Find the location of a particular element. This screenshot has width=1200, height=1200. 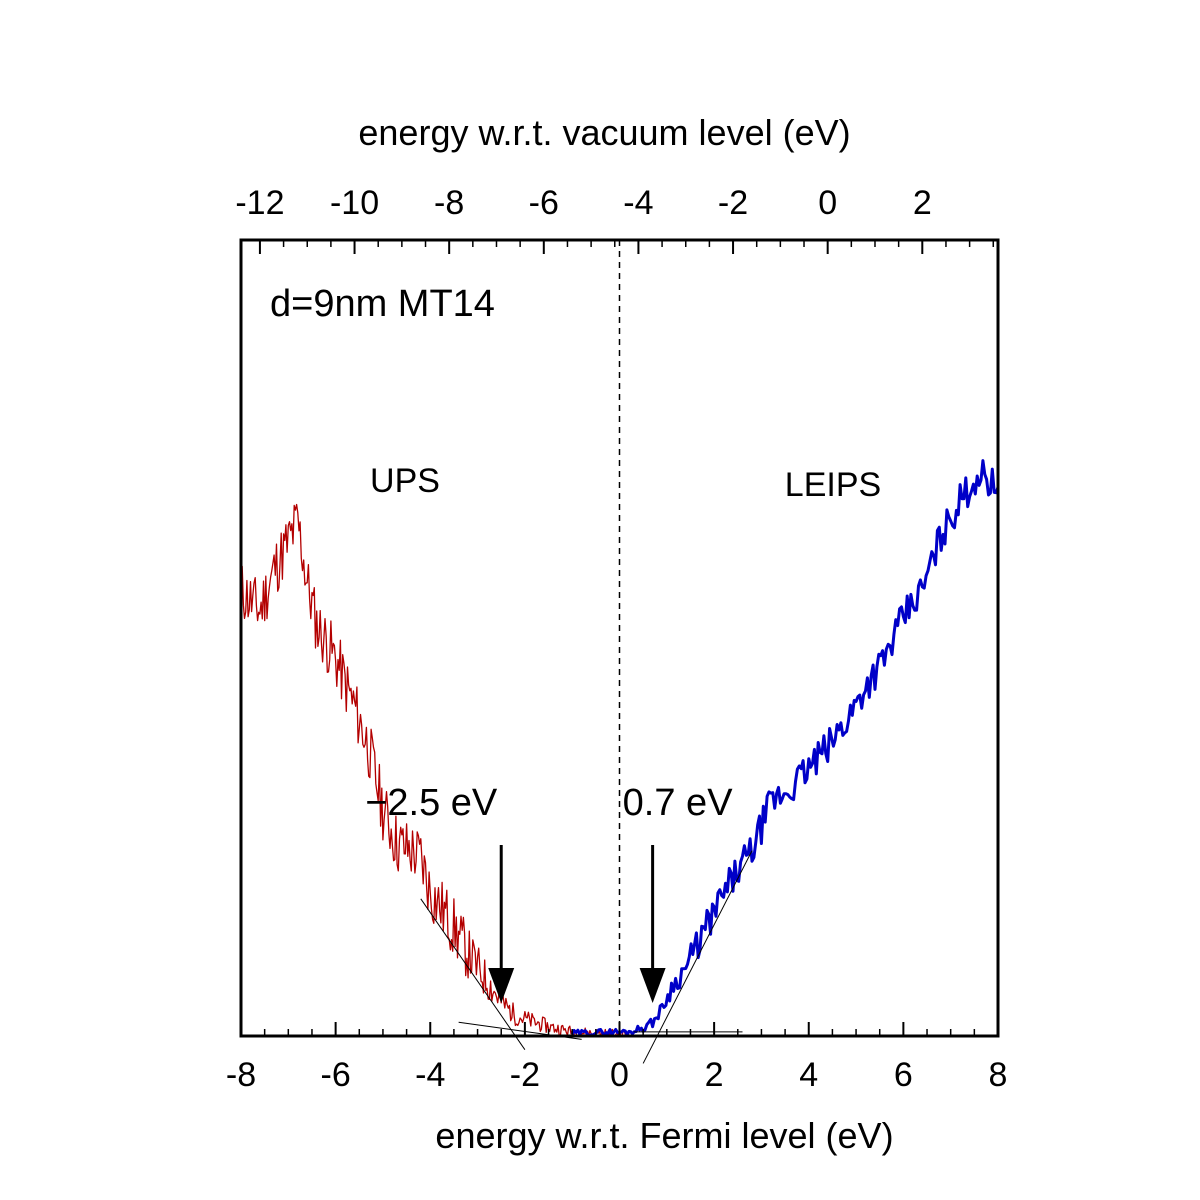

leips-onset-fit-line is located at coordinates (697, 957).